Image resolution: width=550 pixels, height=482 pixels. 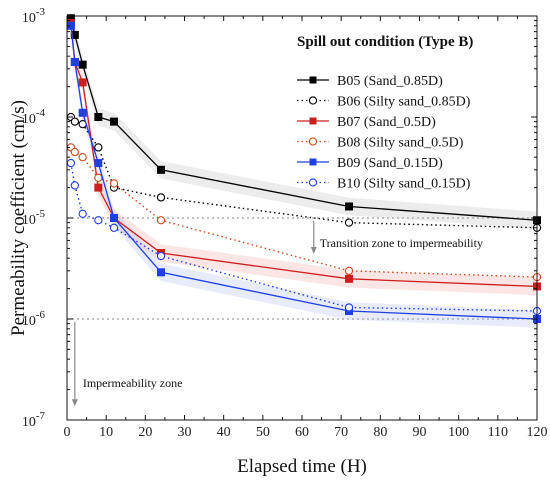 What do you see at coordinates (263, 432) in the screenshot?
I see `x-tick-label: 50` at bounding box center [263, 432].